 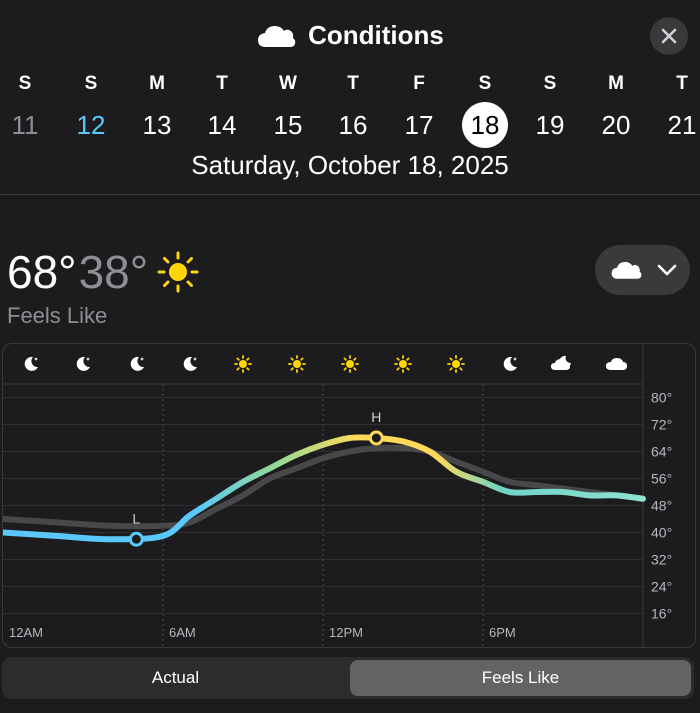 What do you see at coordinates (324, 488) in the screenshot?
I see `feels-like-series-line` at bounding box center [324, 488].